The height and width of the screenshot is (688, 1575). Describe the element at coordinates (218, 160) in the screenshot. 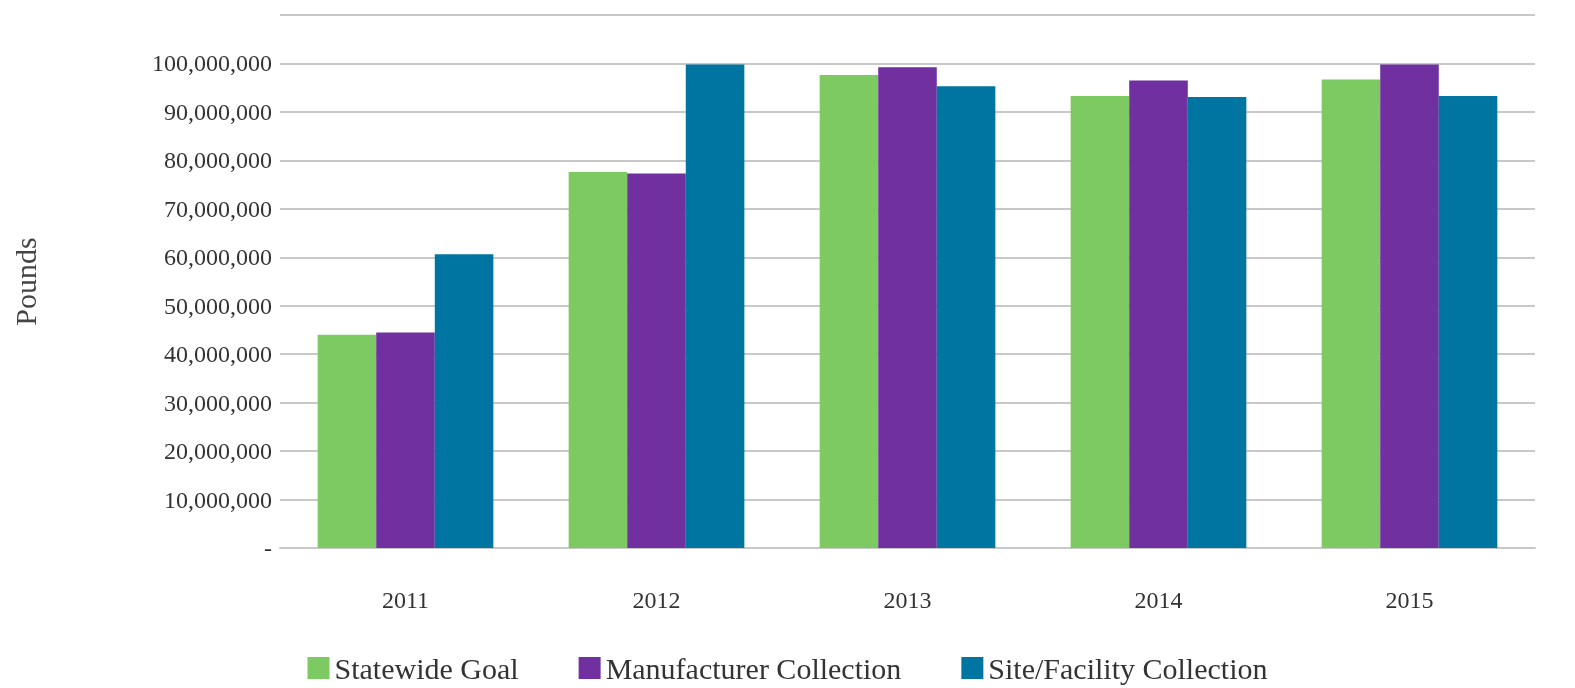

I see `y-tick-label: 80,000,000` at that location.